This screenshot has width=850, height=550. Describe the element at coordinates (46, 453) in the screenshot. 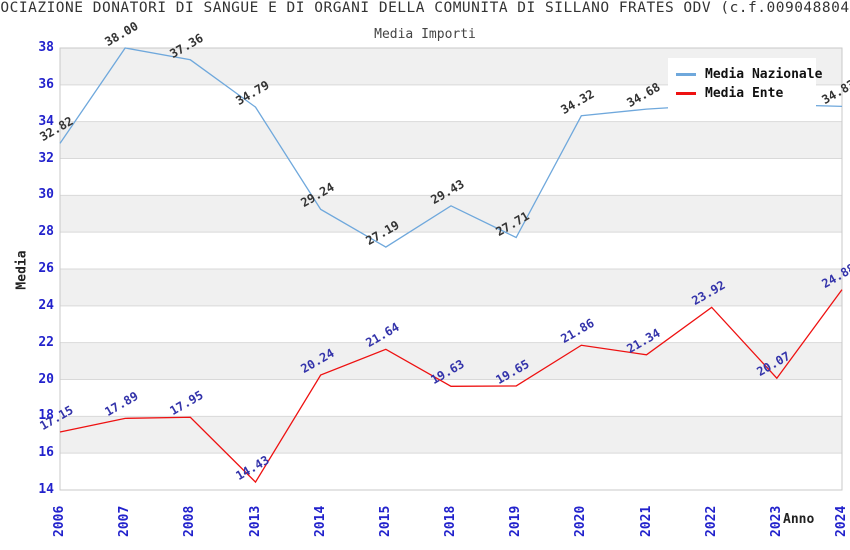

I see `y-tick-label: 16` at that location.